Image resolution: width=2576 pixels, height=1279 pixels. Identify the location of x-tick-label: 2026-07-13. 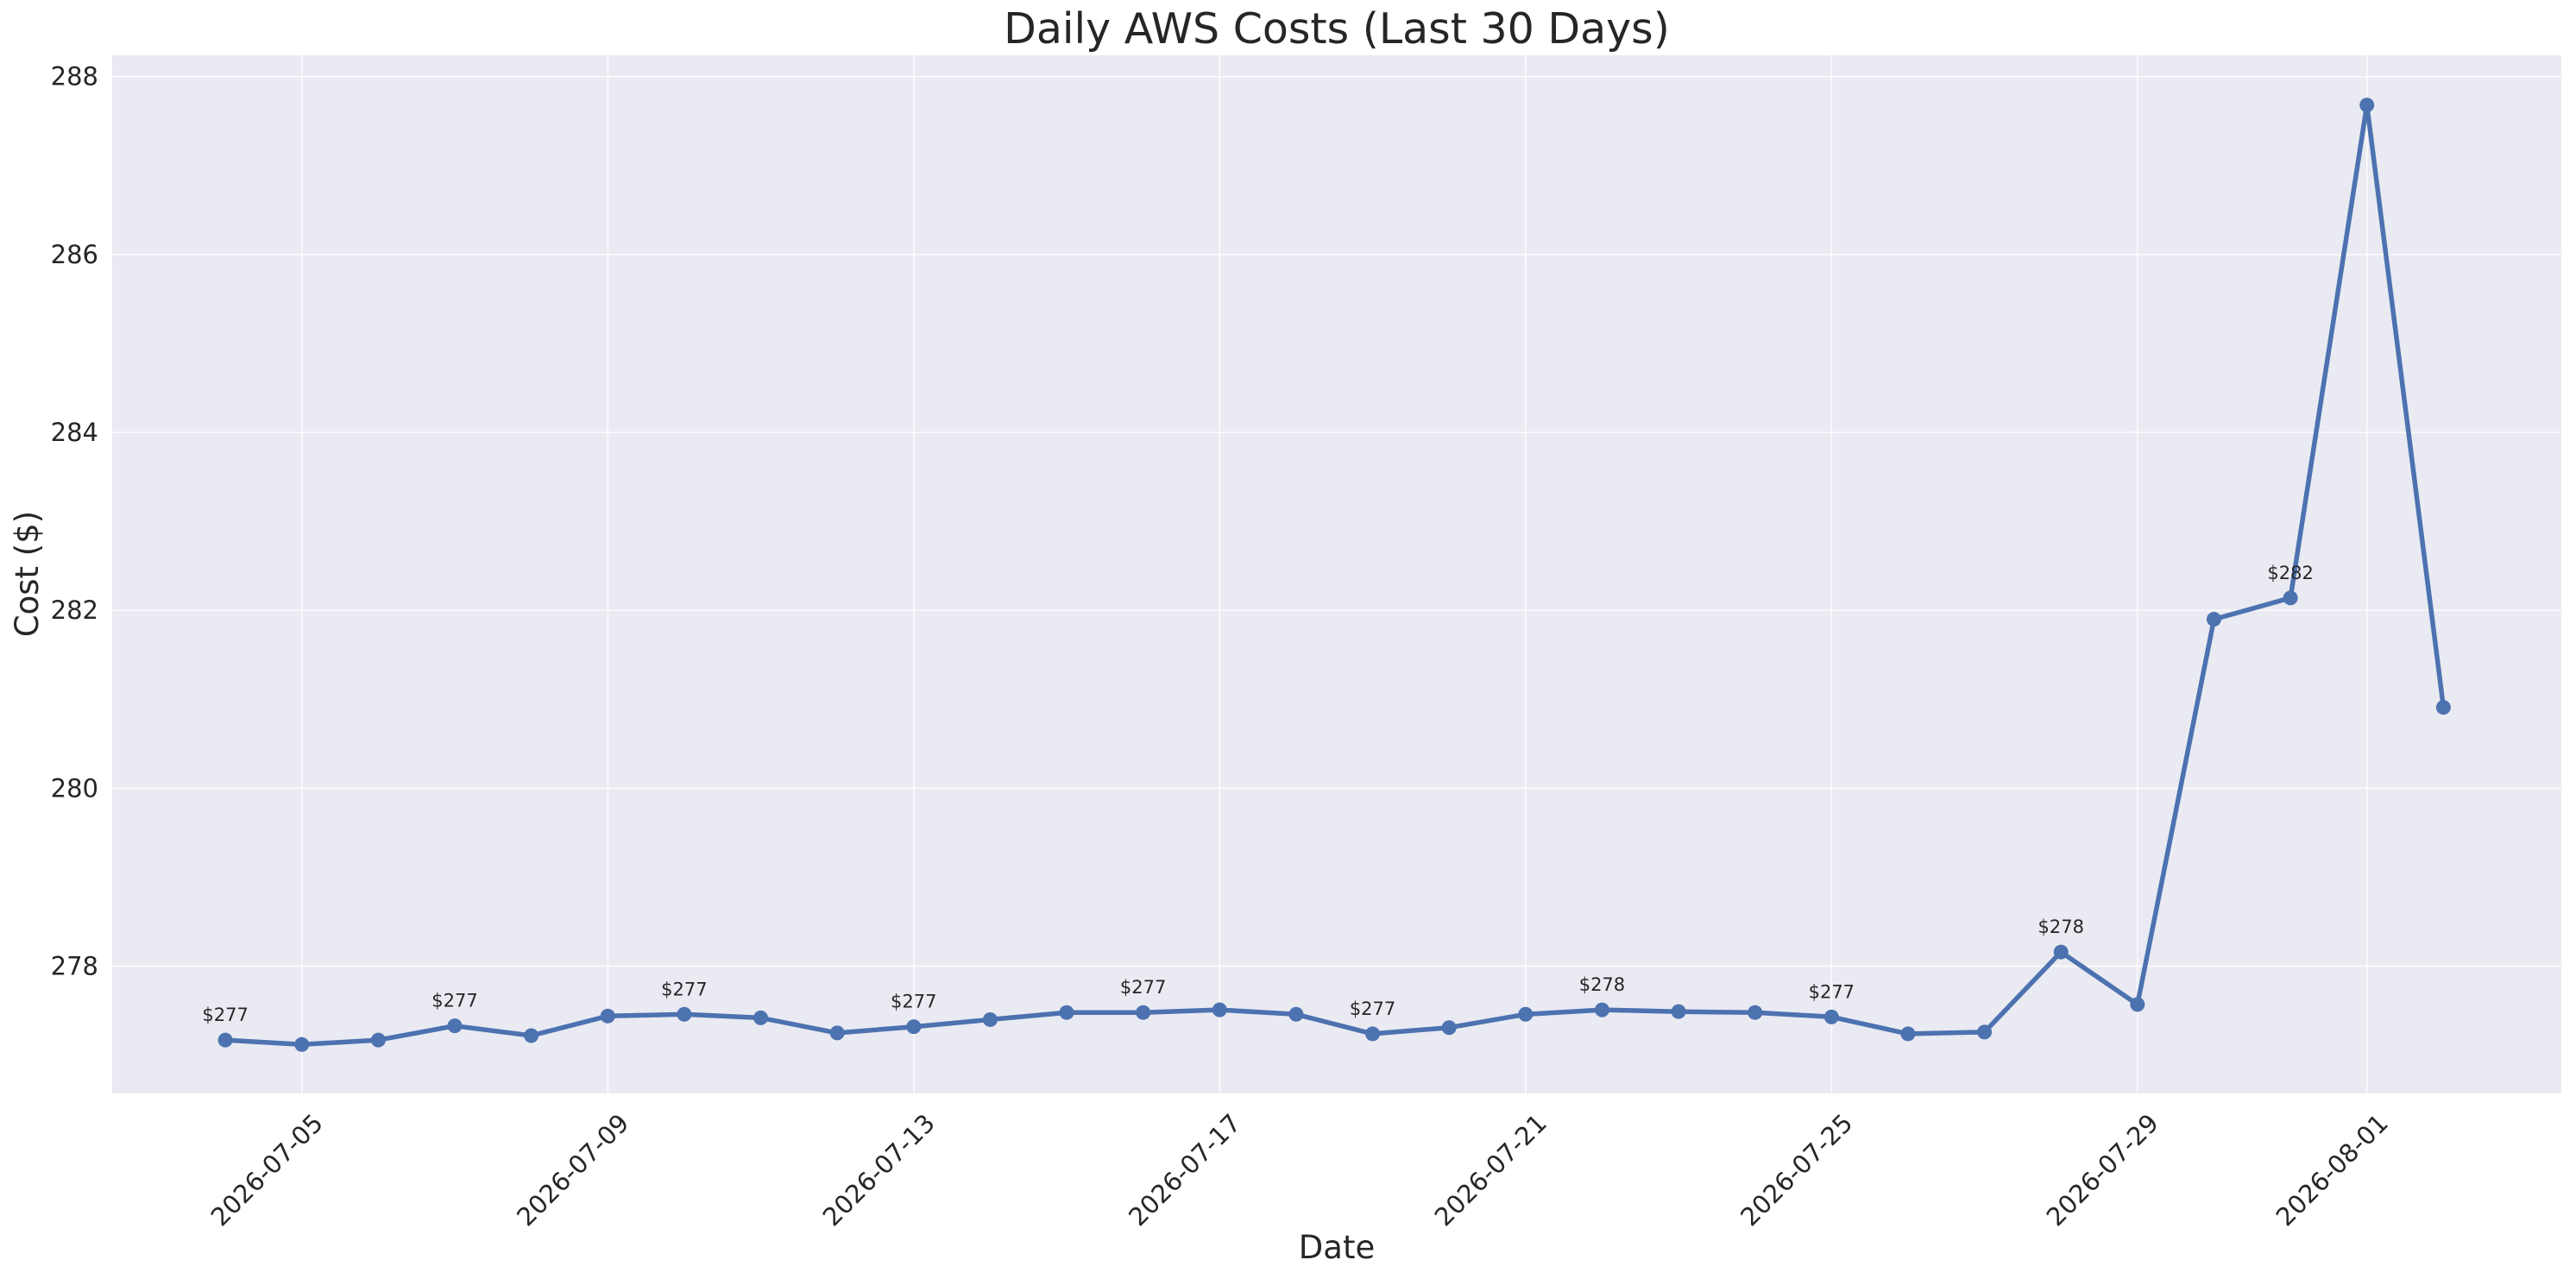
(879, 1170).